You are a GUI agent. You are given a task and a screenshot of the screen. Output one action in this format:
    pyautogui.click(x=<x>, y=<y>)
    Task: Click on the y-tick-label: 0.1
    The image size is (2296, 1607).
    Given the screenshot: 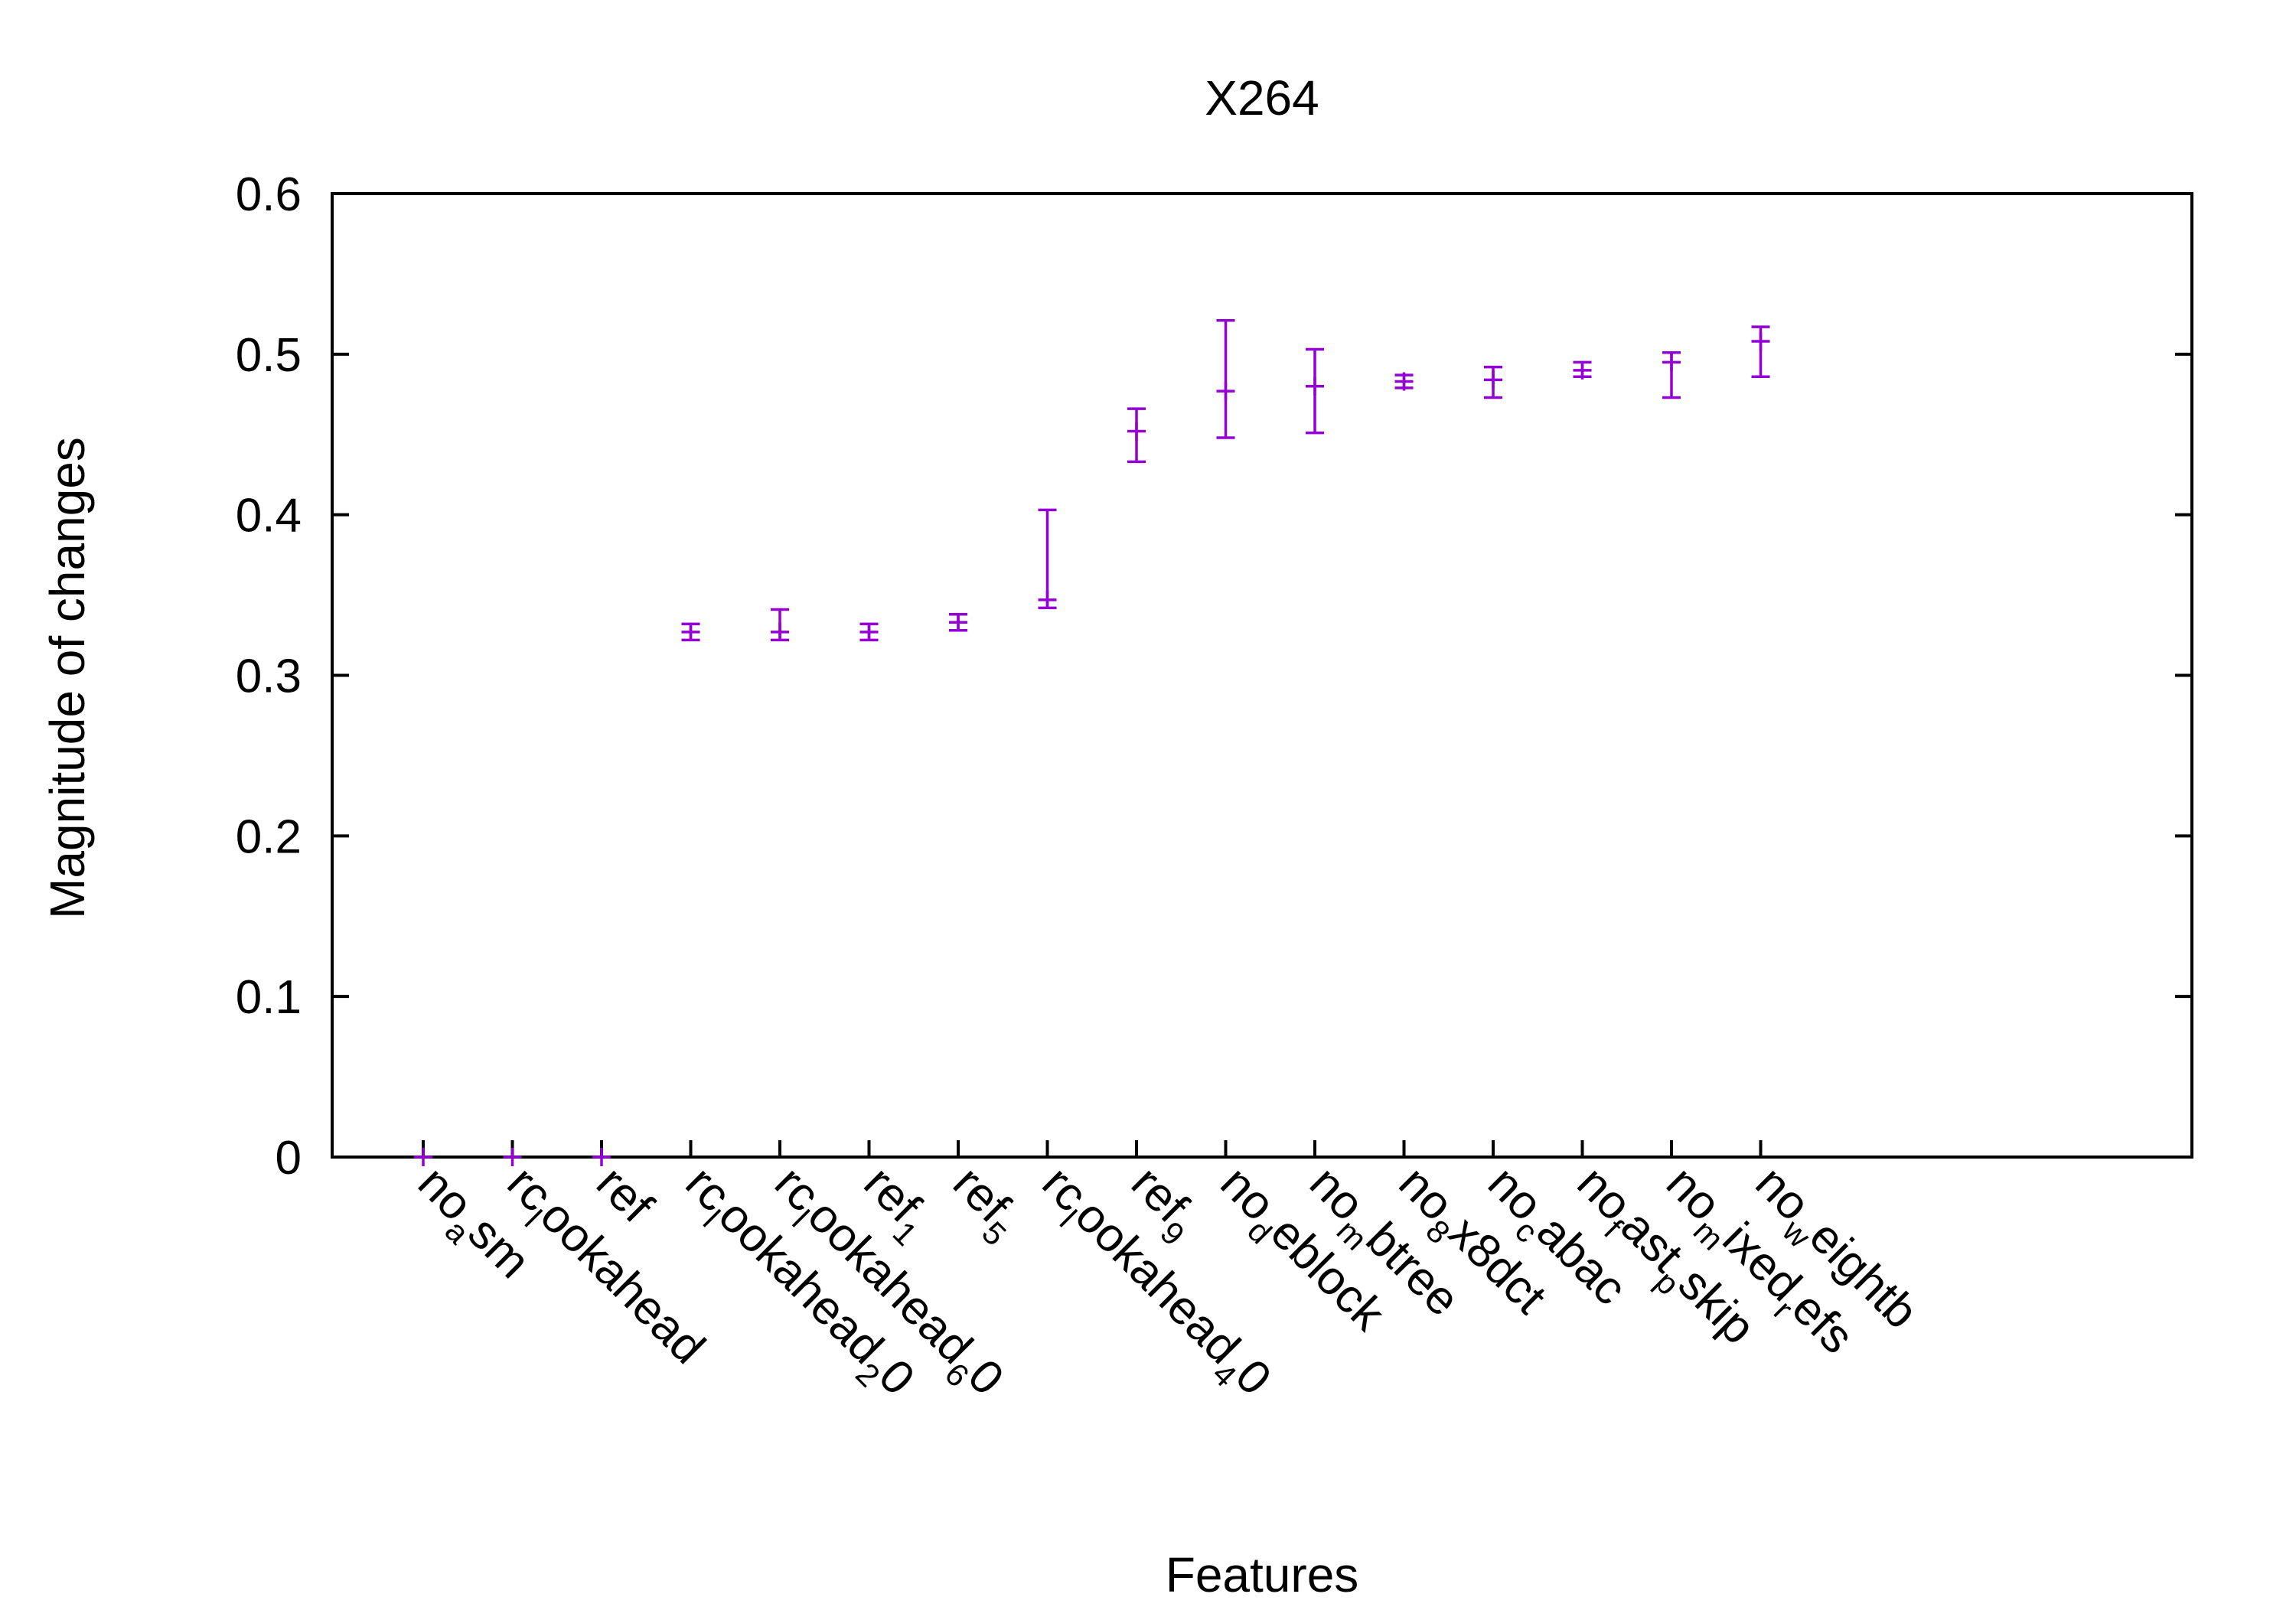 What is the action you would take?
    pyautogui.click(x=269, y=997)
    